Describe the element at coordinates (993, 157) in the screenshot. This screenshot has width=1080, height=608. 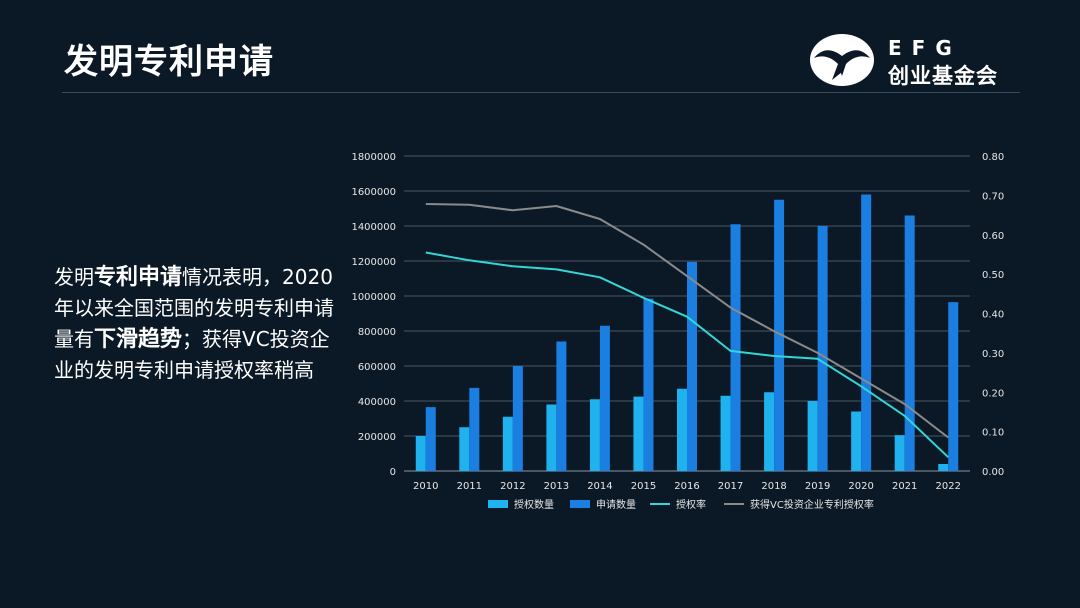
I see `y-tick-right: 0.80` at that location.